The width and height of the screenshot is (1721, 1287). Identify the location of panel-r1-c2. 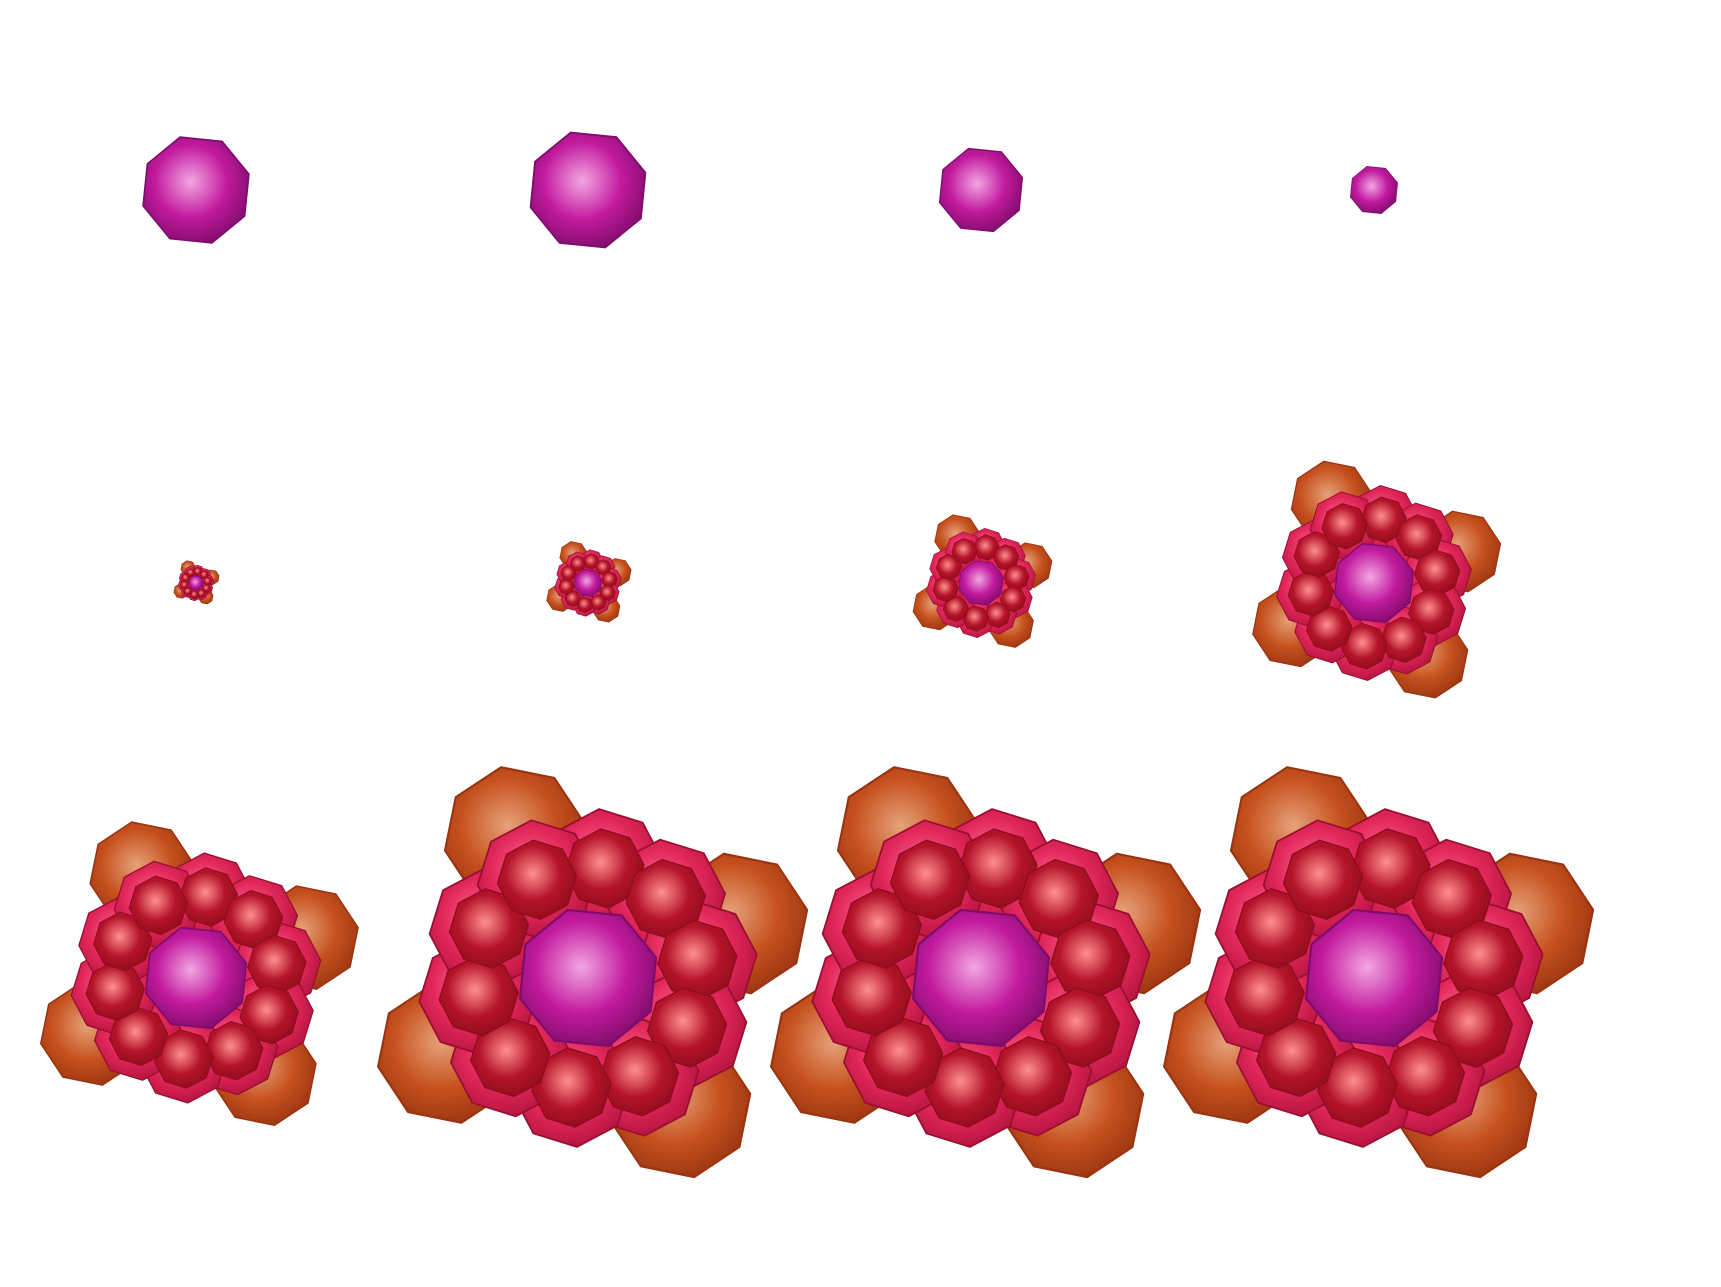
(588, 190).